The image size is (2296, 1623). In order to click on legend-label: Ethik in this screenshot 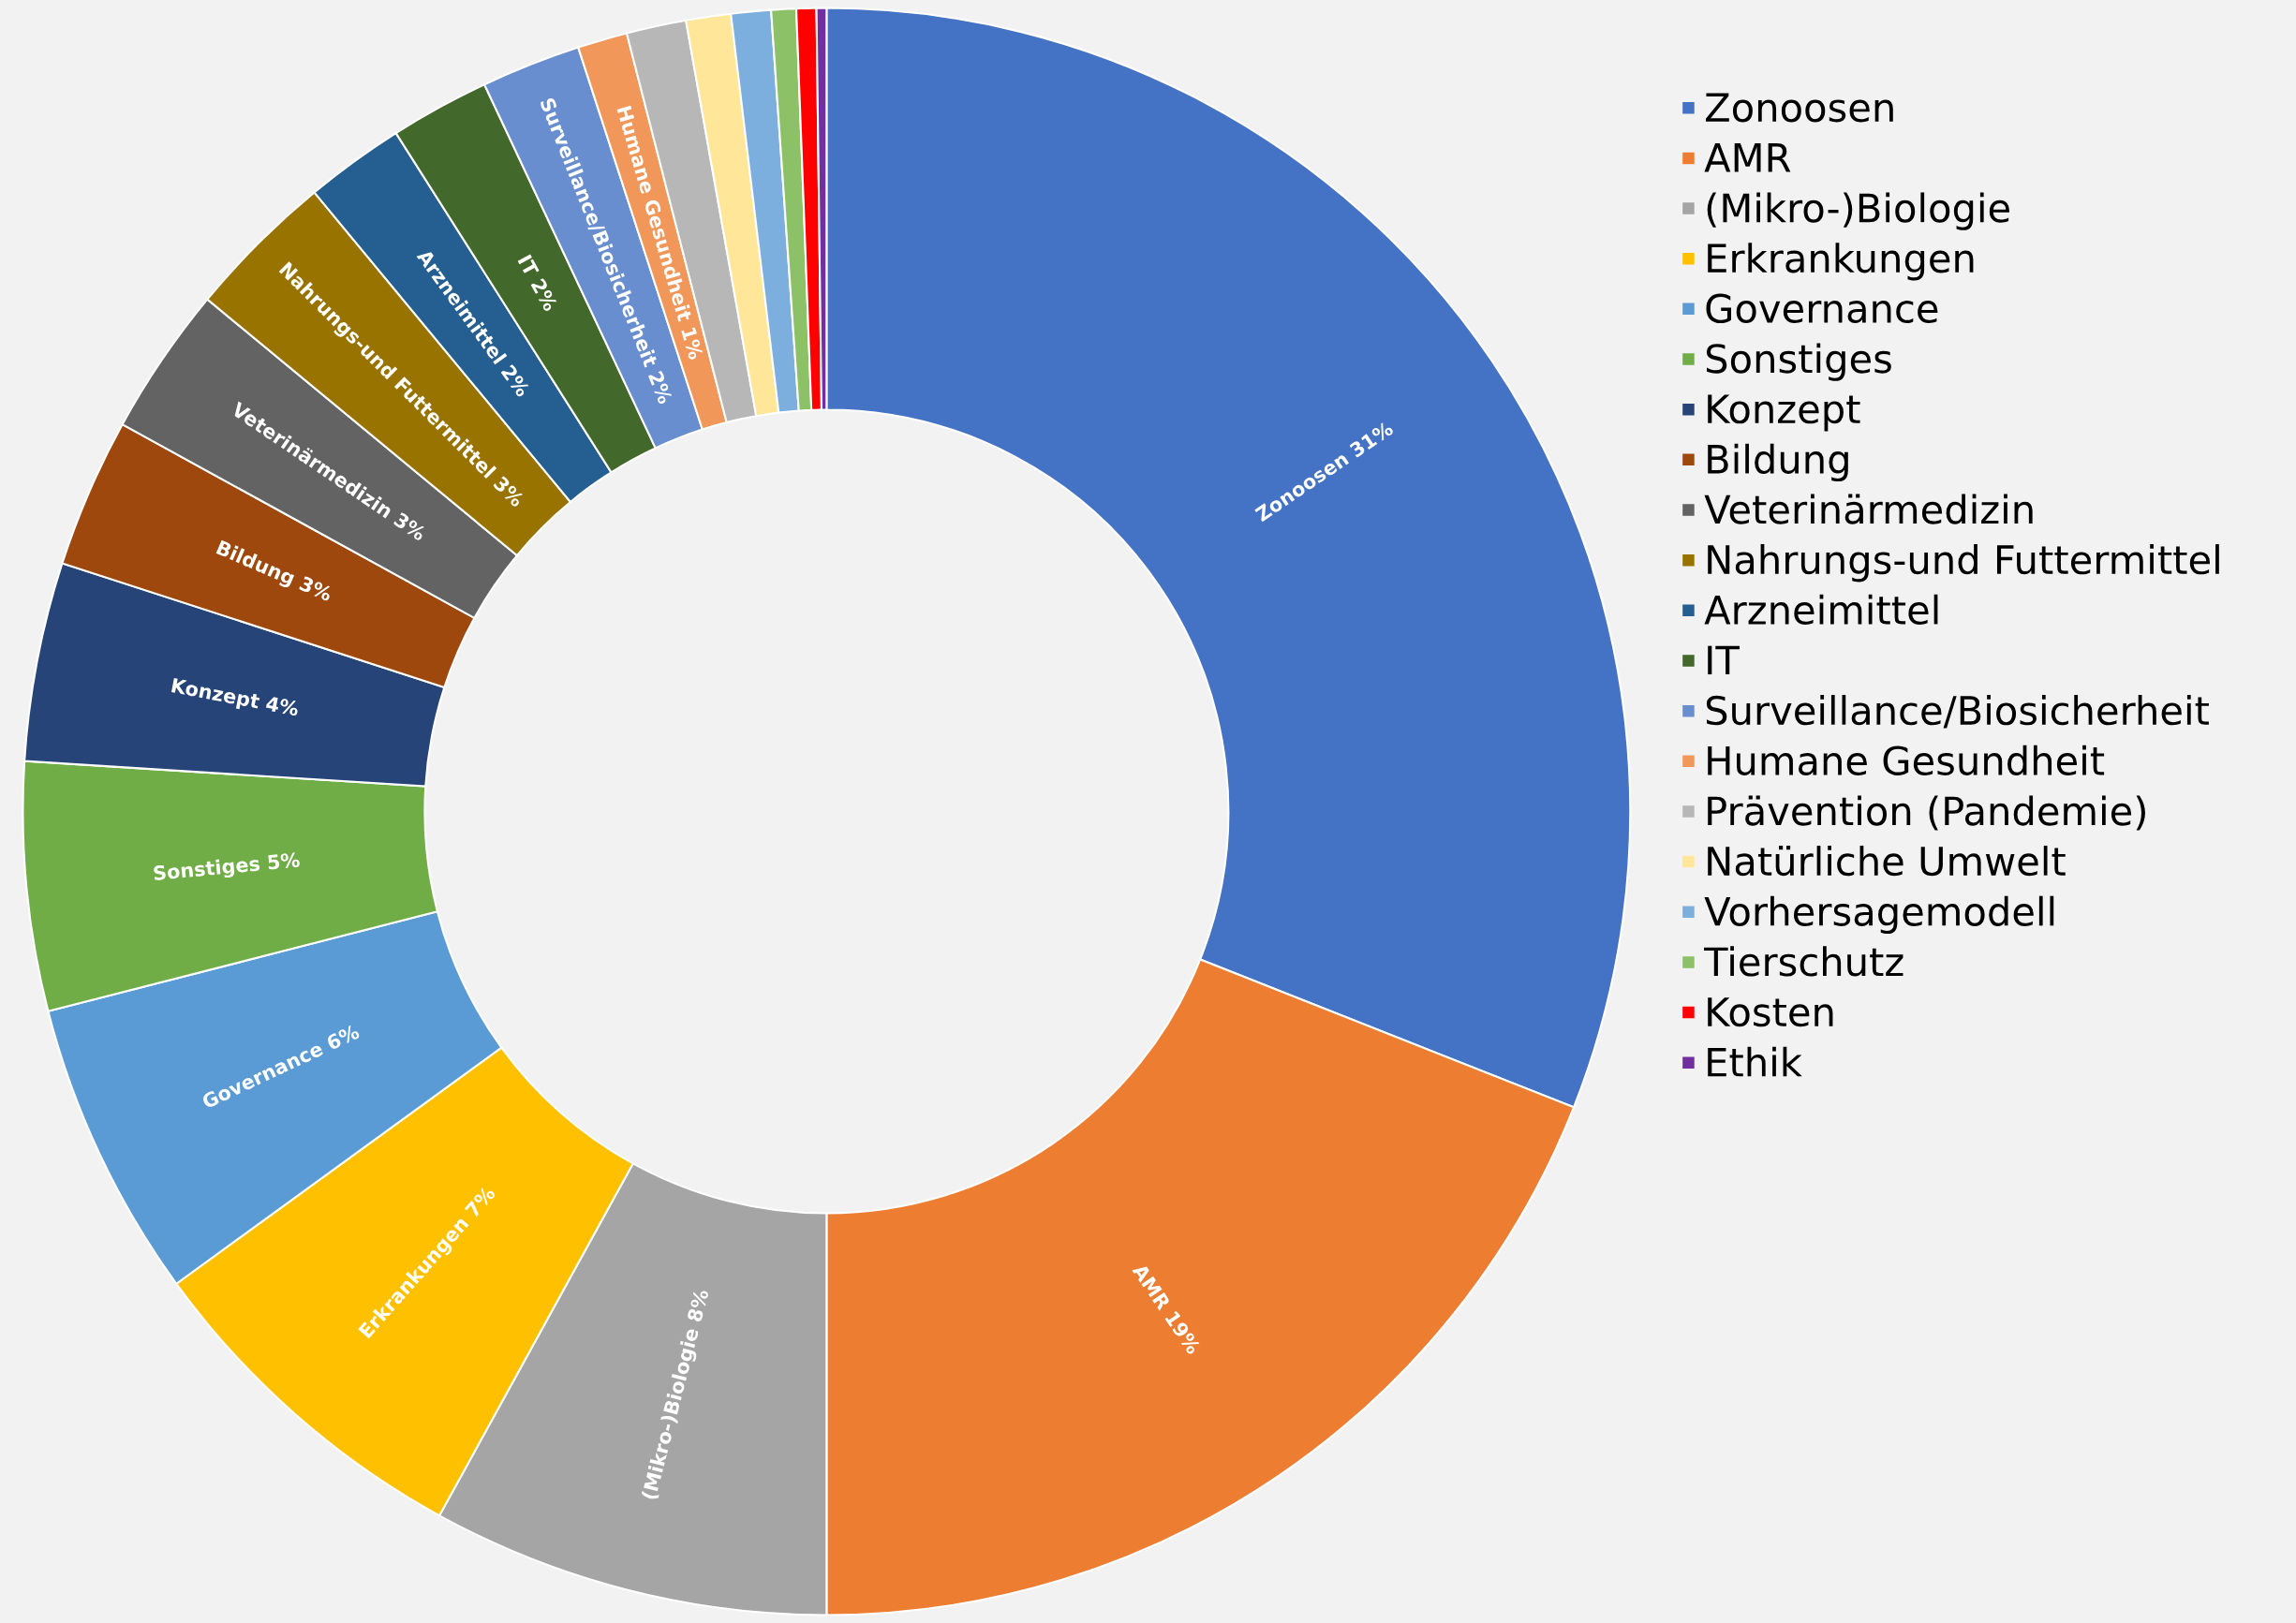, I will do `click(1755, 1061)`.